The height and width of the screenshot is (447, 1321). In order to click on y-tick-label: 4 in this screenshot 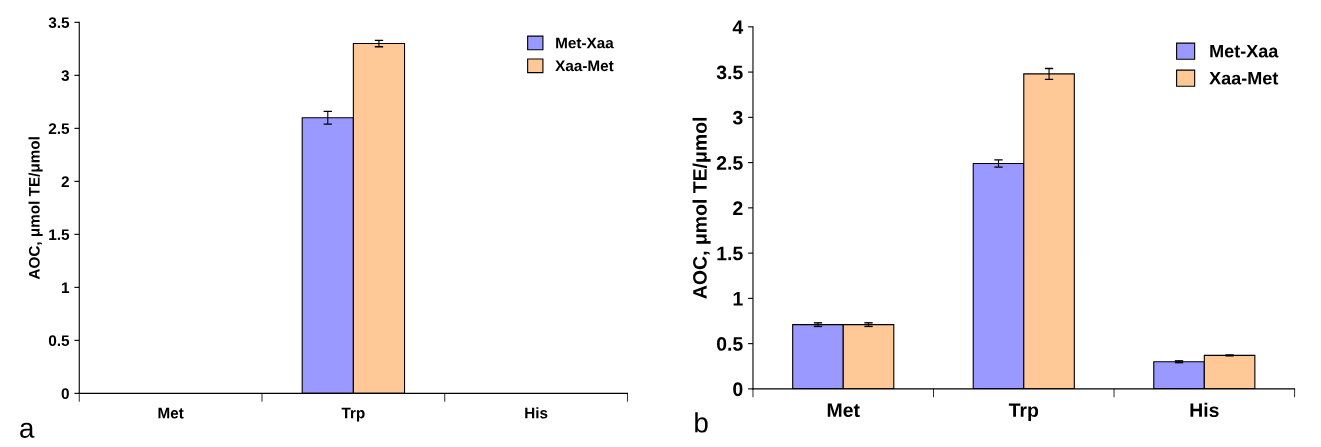, I will do `click(738, 27)`.